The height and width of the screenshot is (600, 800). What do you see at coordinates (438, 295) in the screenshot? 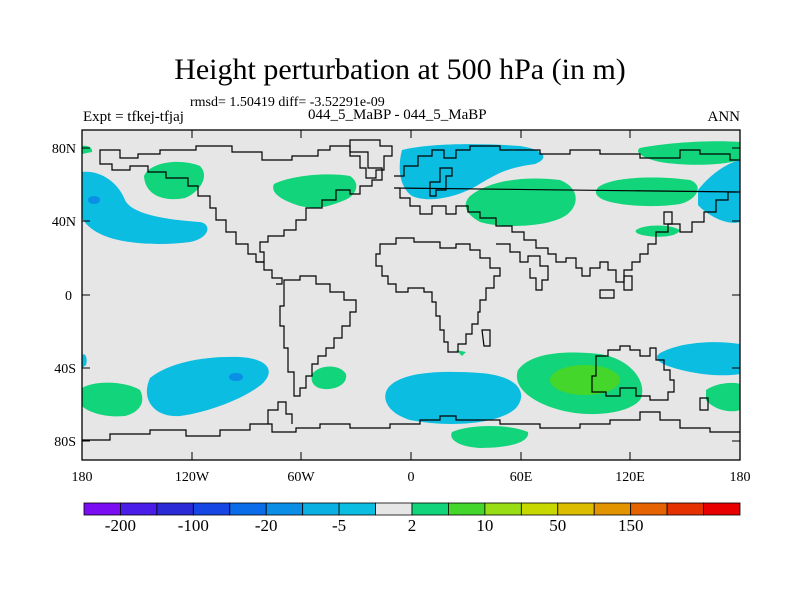
I see `africa-outline` at bounding box center [438, 295].